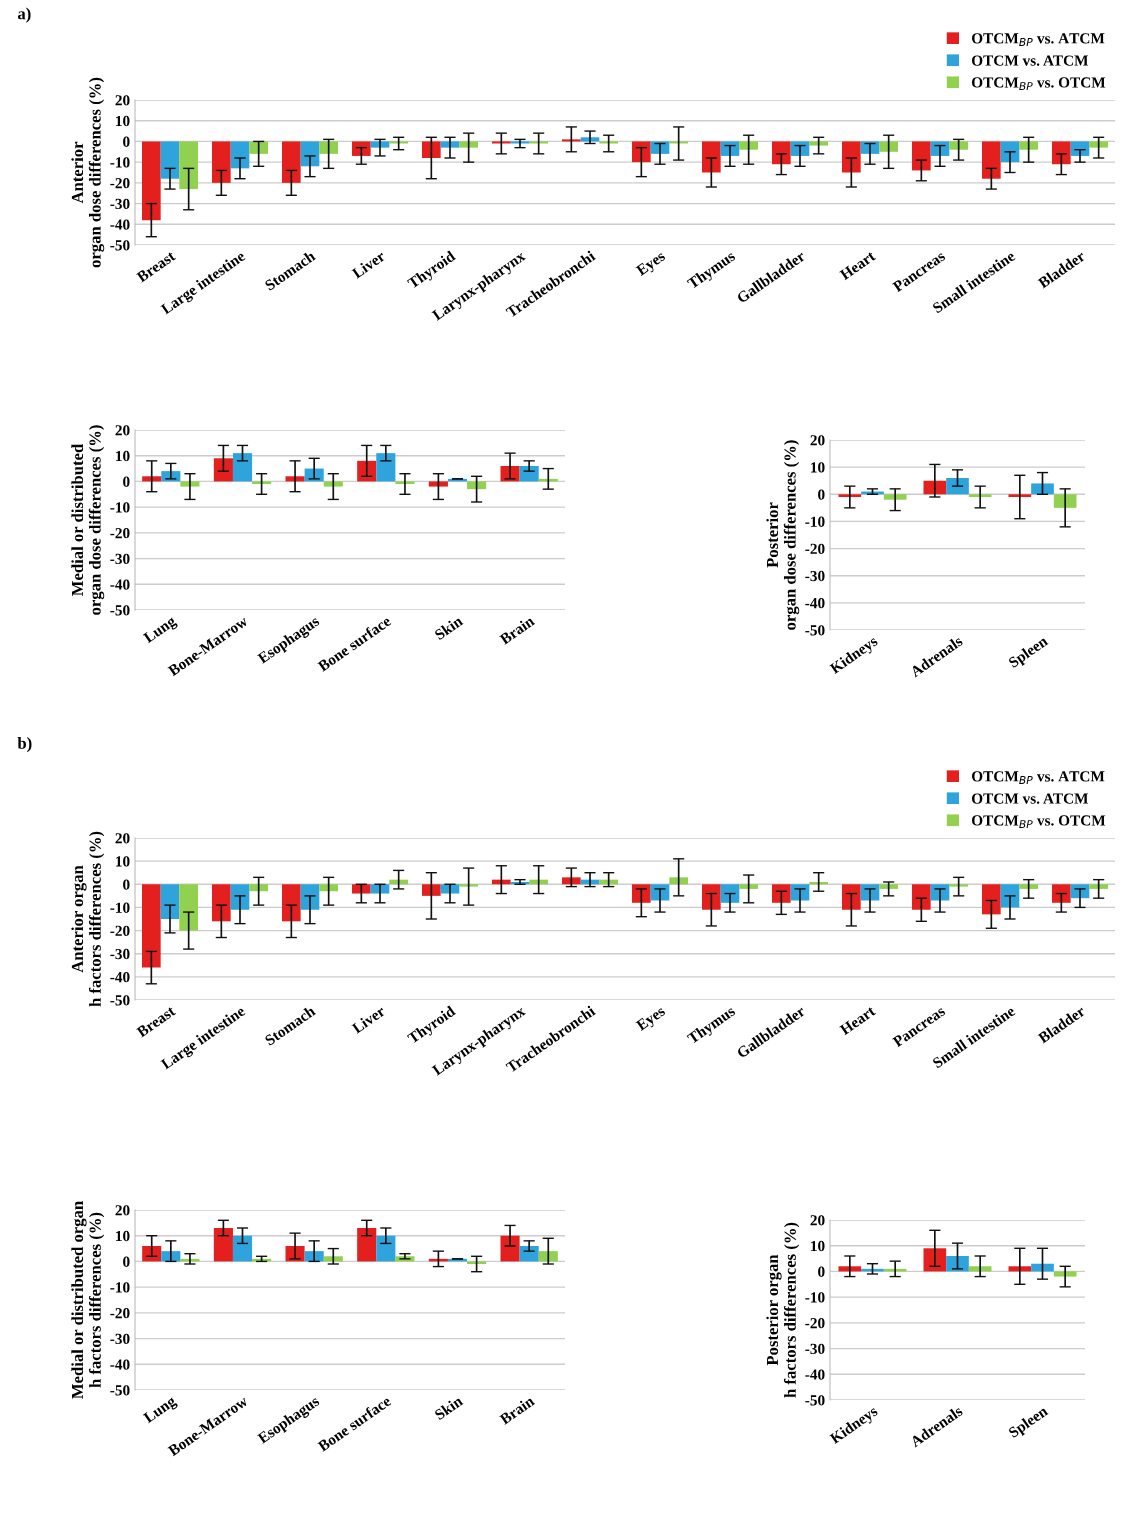  Describe the element at coordinates (783, 1310) in the screenshot. I see `y-axis-title: Posterior organ h factors differences (%)` at that location.